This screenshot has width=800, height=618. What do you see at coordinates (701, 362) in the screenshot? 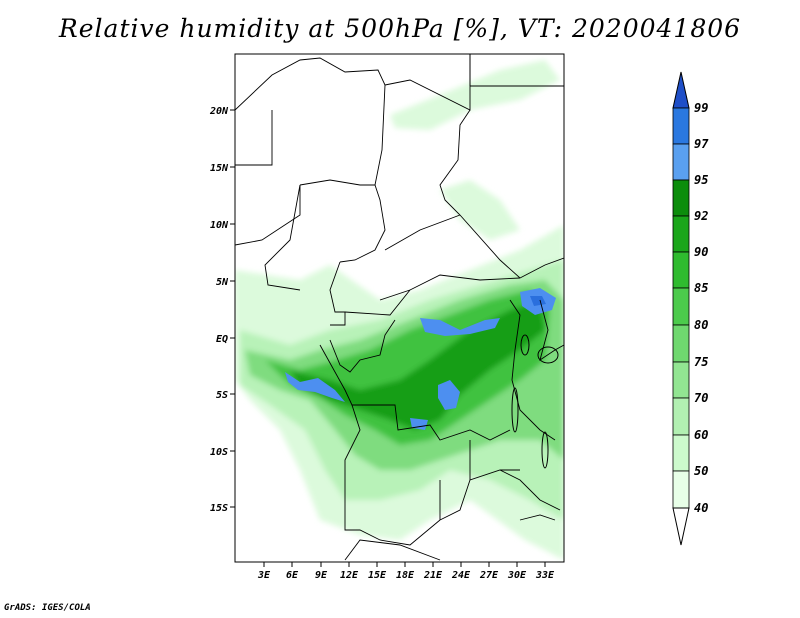
I see `colorbar-label: 75` at bounding box center [701, 362].